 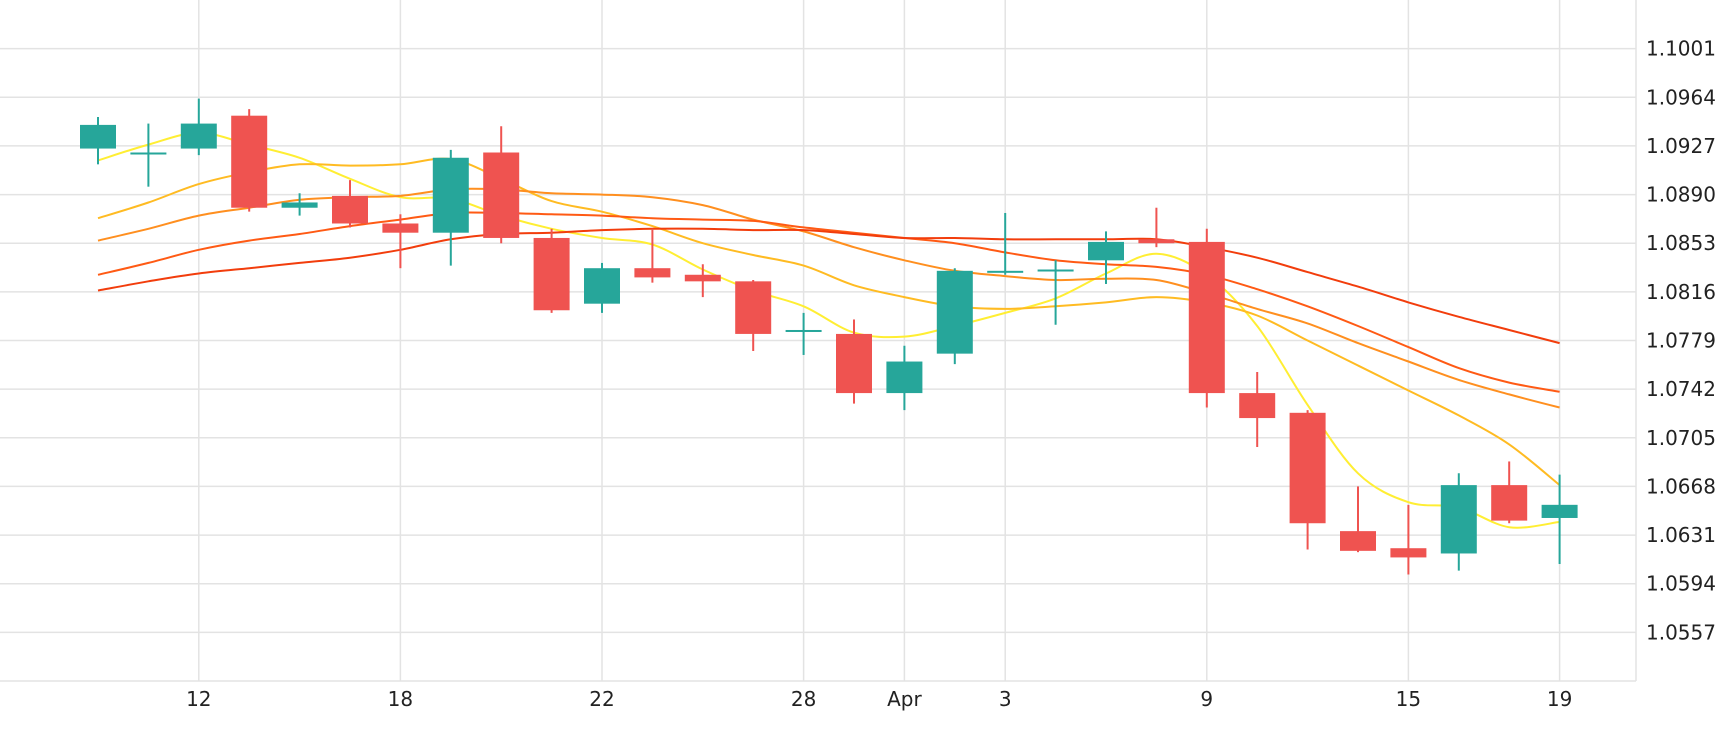 I want to click on y-tick-label: 1.0594, so click(x=1681, y=584).